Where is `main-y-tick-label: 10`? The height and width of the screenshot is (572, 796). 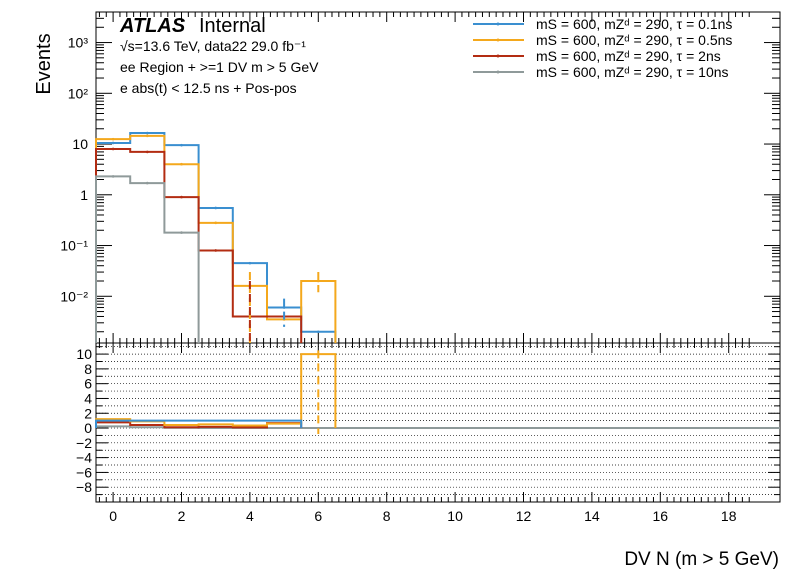 main-y-tick-label: 10 is located at coordinates (80, 144).